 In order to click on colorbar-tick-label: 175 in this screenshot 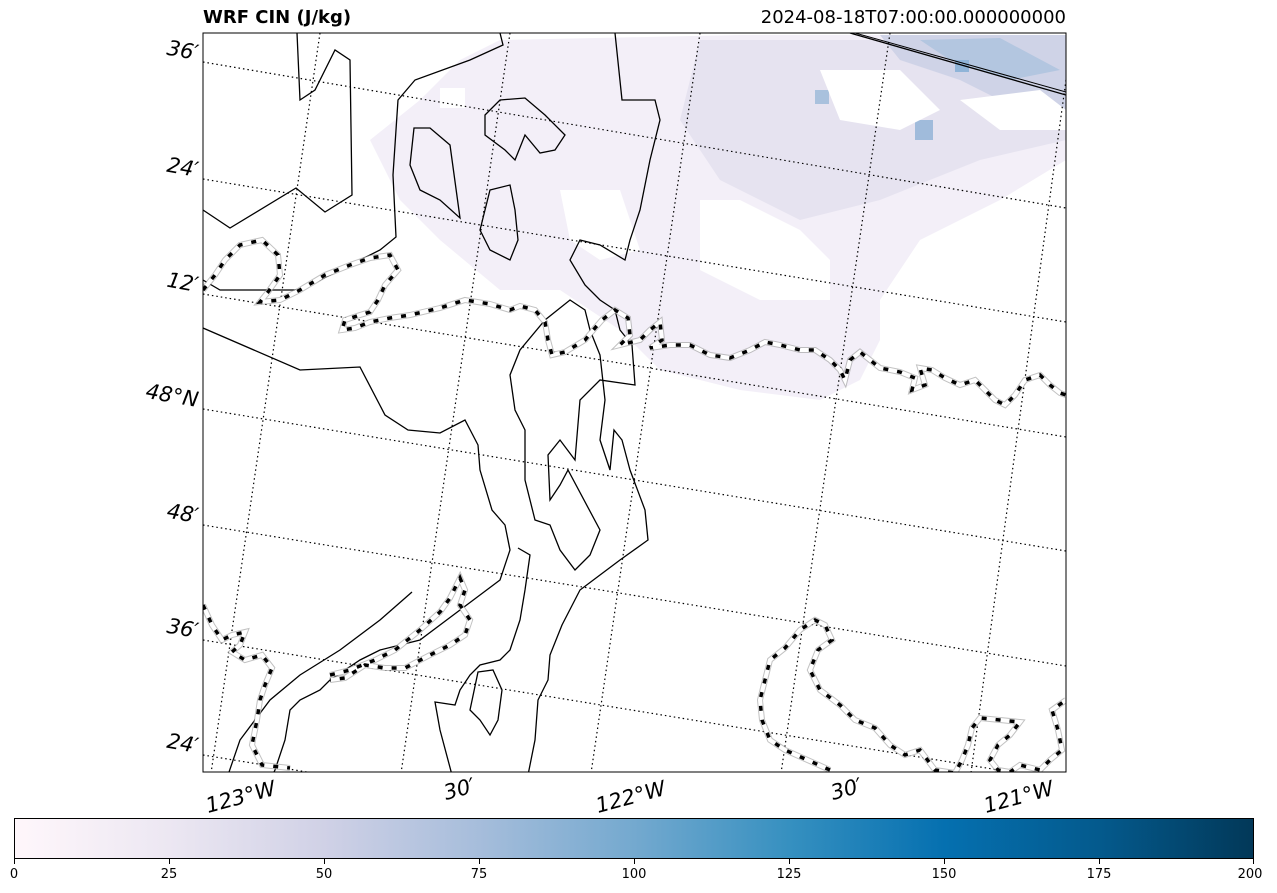, I will do `click(1099, 874)`.